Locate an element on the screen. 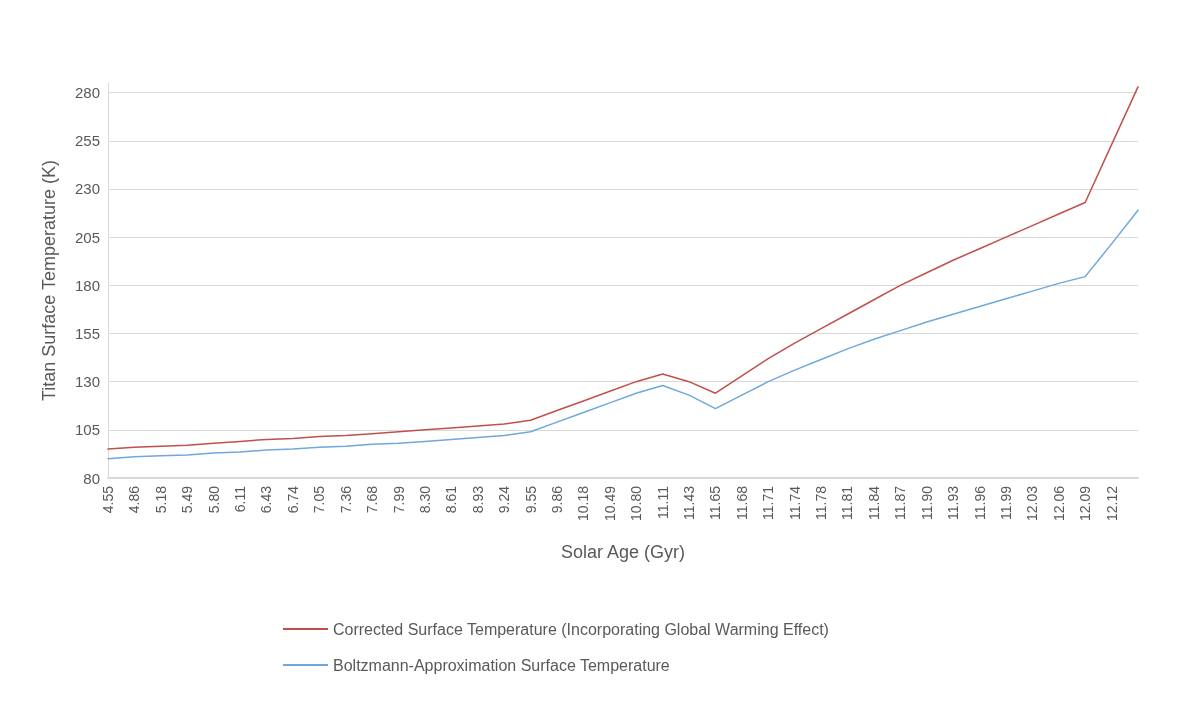 The width and height of the screenshot is (1182, 712). x-tick-label: 7.68 is located at coordinates (372, 499).